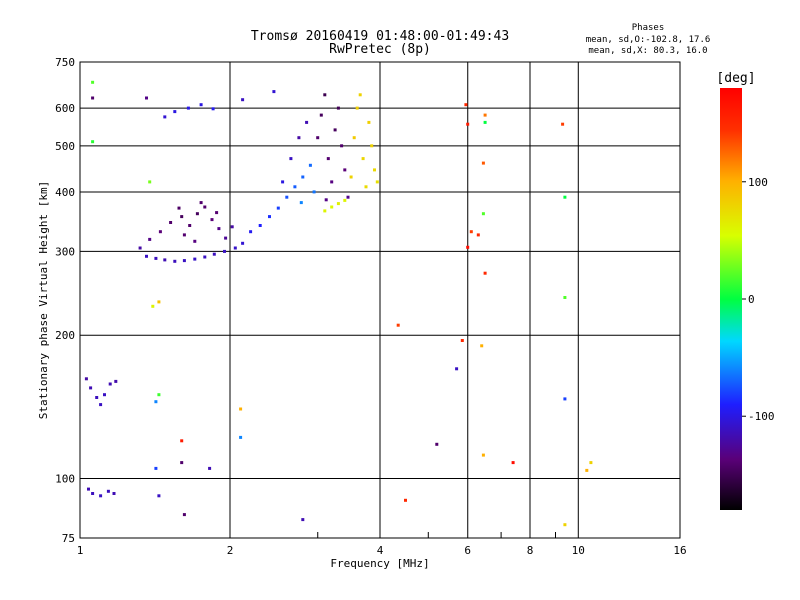  What do you see at coordinates (230, 550) in the screenshot?
I see `x-tick-label-1: 2` at bounding box center [230, 550].